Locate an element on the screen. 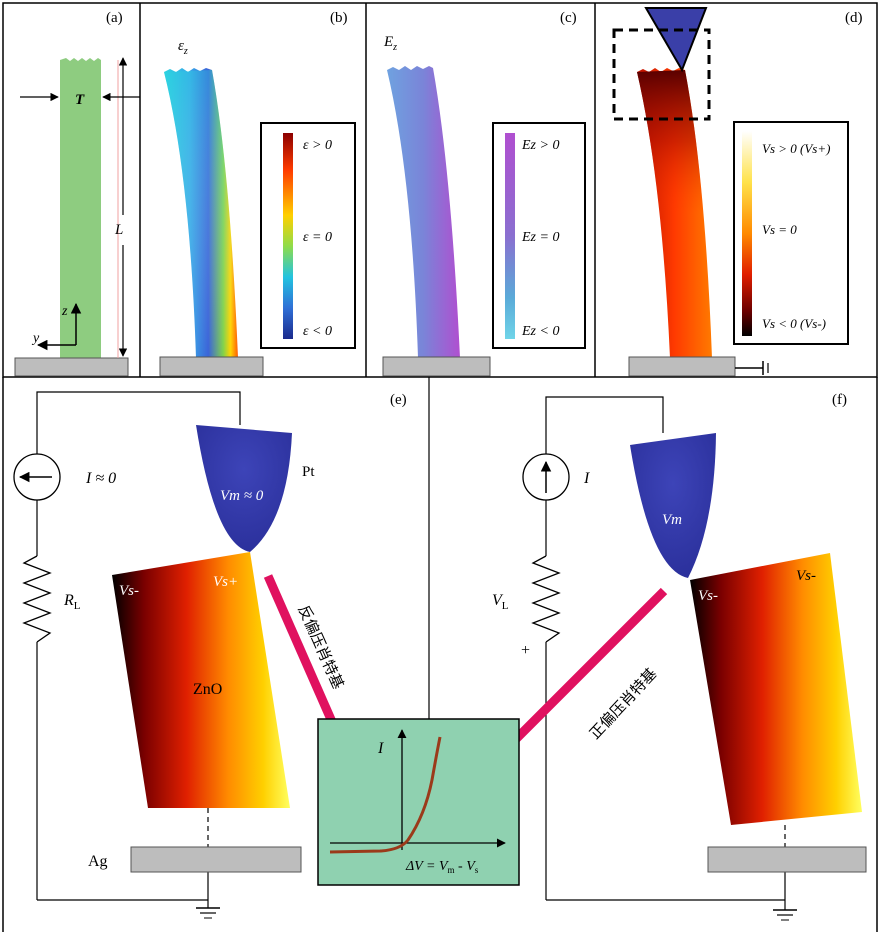  tip-material-label: Pt is located at coordinates (308, 472).